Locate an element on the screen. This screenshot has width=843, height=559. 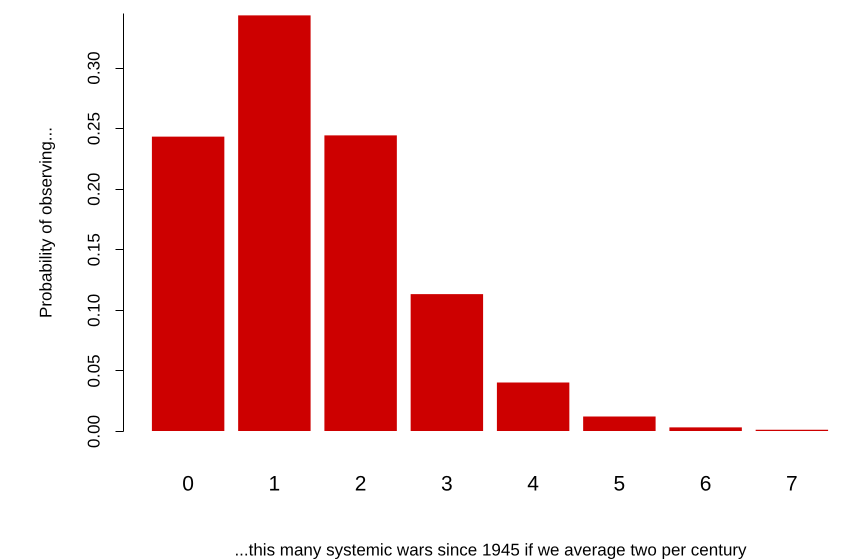
y-tick-label: 0.15 is located at coordinates (94, 249).